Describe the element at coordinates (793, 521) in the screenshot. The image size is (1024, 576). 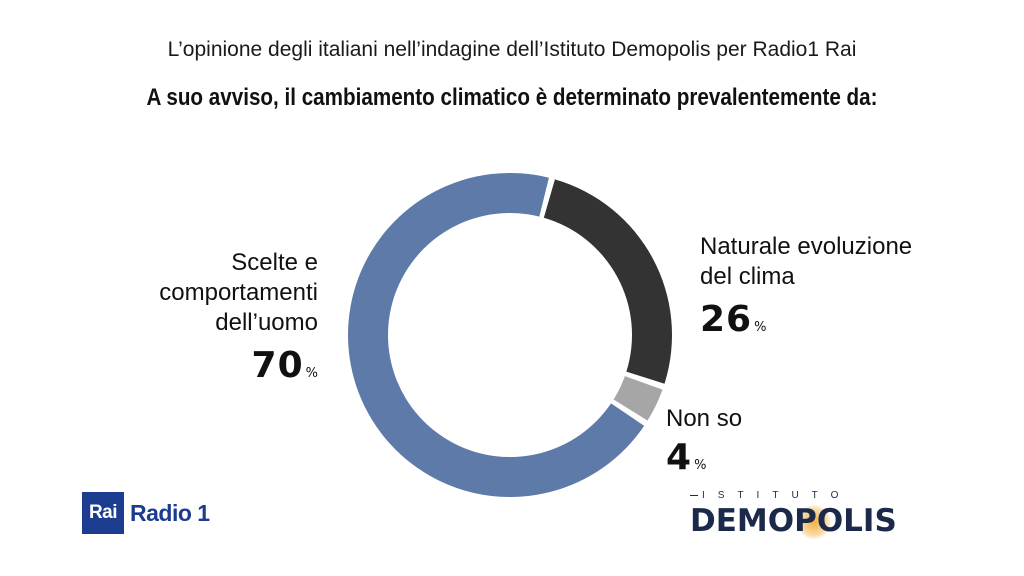
I see `demopolis-name: DEMOPOLIS` at that location.